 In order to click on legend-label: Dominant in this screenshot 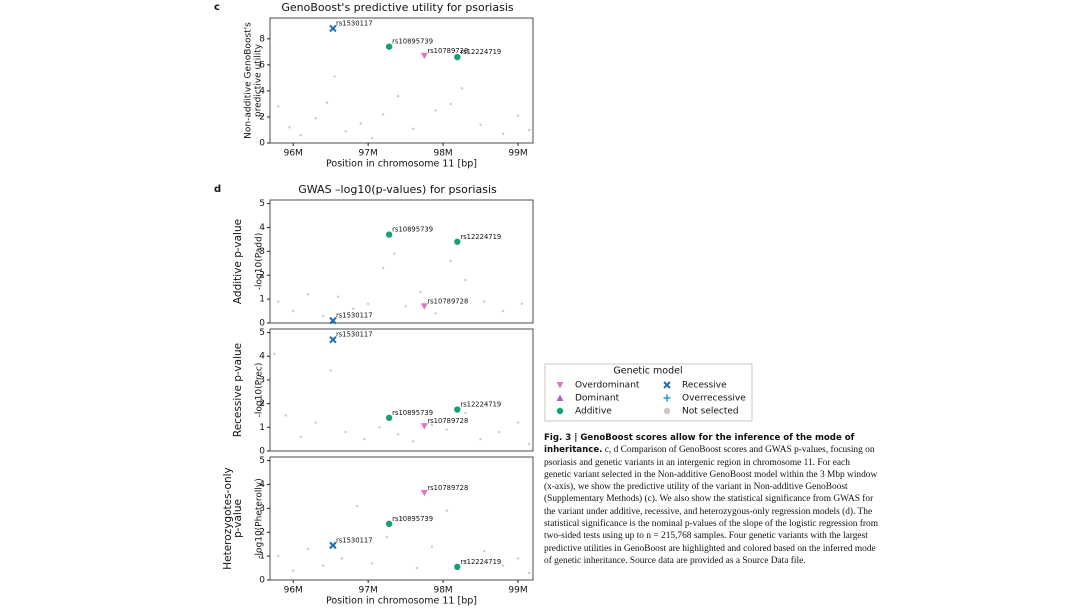, I will do `click(597, 399)`.